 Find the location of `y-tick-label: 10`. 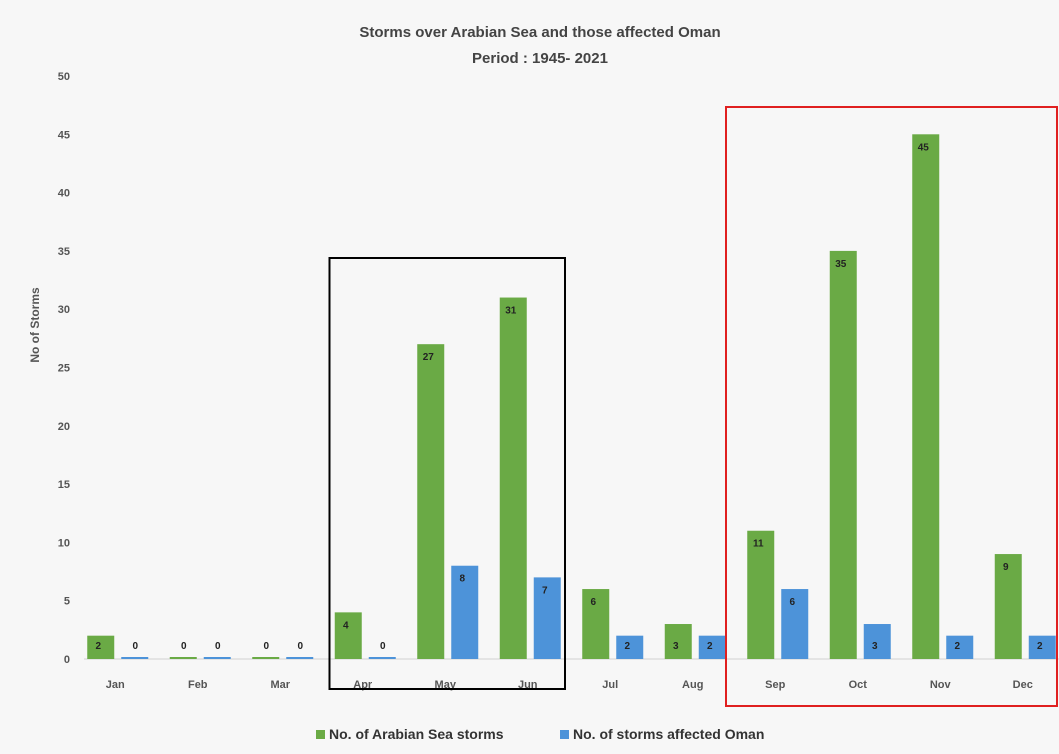

y-tick-label: 10 is located at coordinates (64, 543).